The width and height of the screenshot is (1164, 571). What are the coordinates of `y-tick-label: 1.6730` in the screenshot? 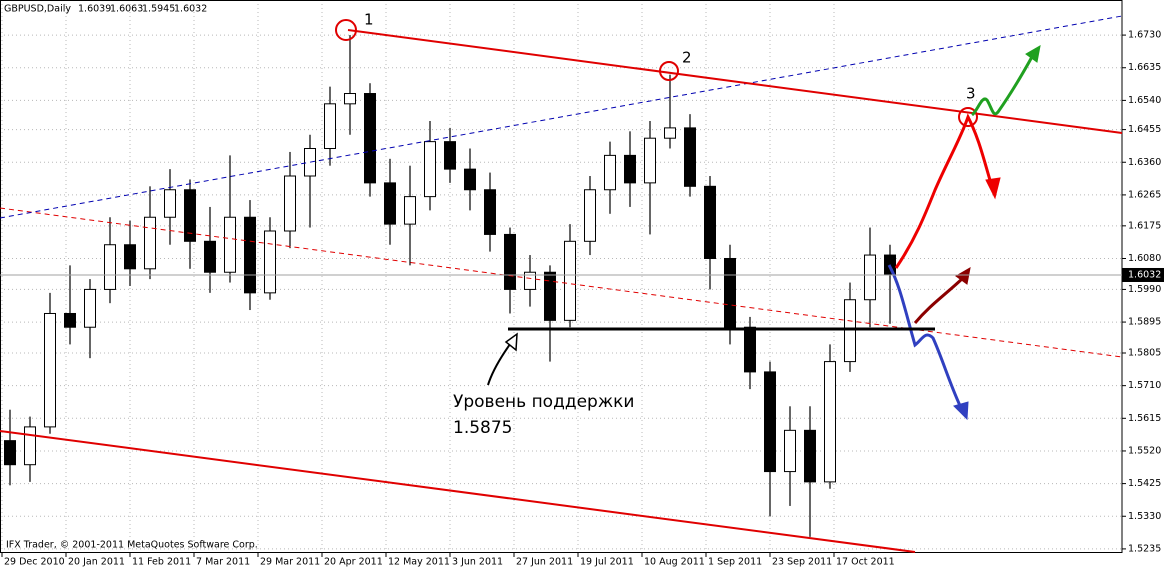 It's located at (1144, 35).